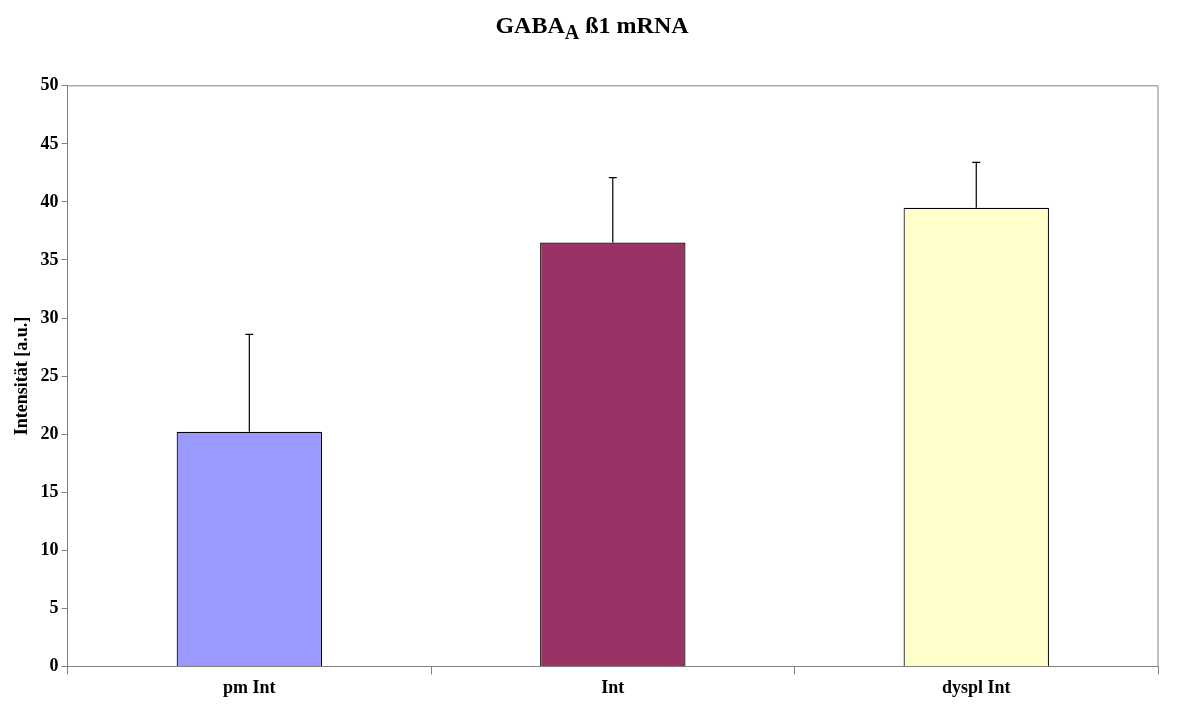  Describe the element at coordinates (54, 607) in the screenshot. I see `y-tick-label: 5` at that location.